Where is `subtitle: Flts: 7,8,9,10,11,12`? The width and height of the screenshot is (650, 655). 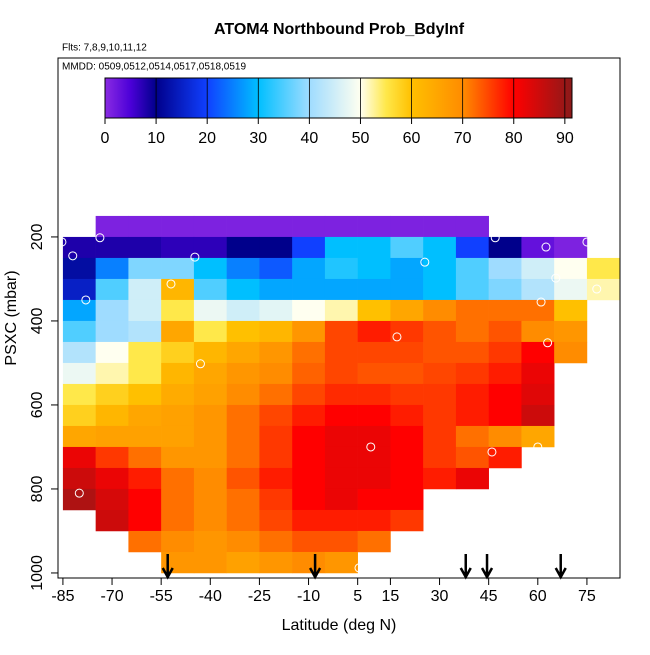 subtitle: Flts: 7,8,9,10,11,12 is located at coordinates (104, 48).